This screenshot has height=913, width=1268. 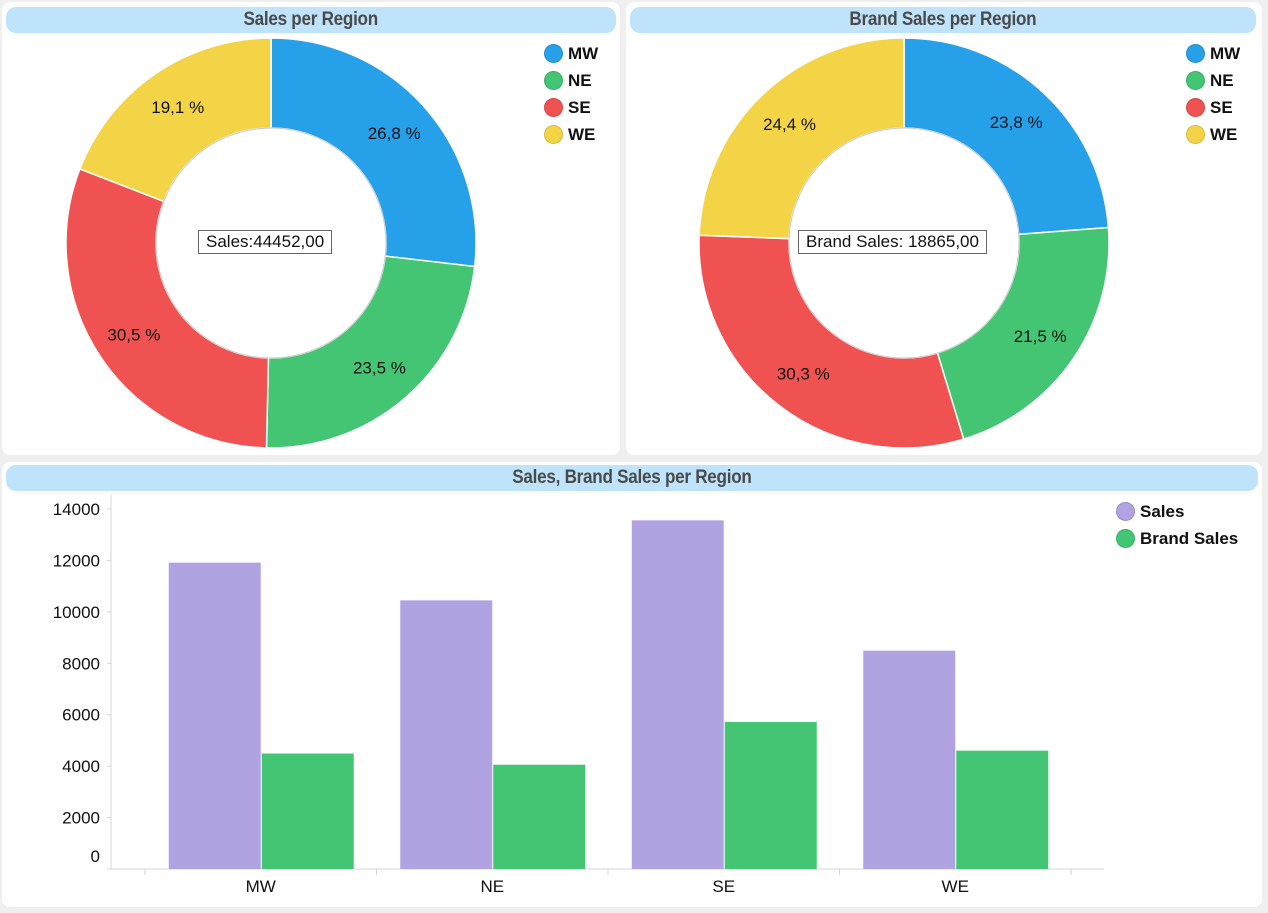 I want to click on donut-center-label: Sales:44452,00, so click(x=265, y=242).